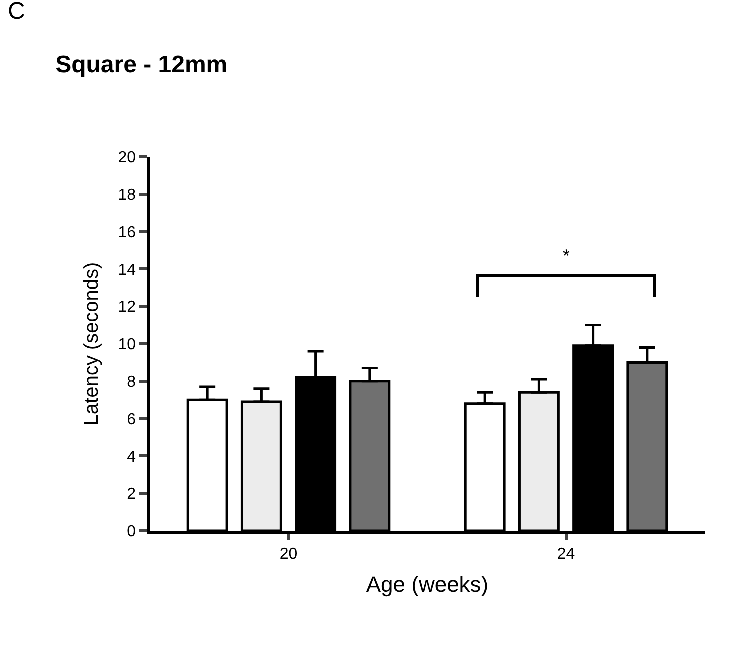  Describe the element at coordinates (127, 195) in the screenshot. I see `y-tick-label: 18` at that location.